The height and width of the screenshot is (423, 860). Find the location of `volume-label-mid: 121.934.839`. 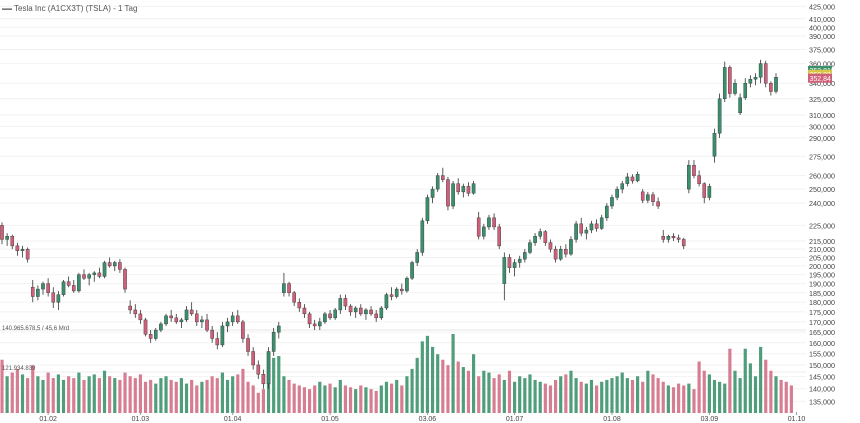

volume-label-mid: 121.934.839 is located at coordinates (19, 369).